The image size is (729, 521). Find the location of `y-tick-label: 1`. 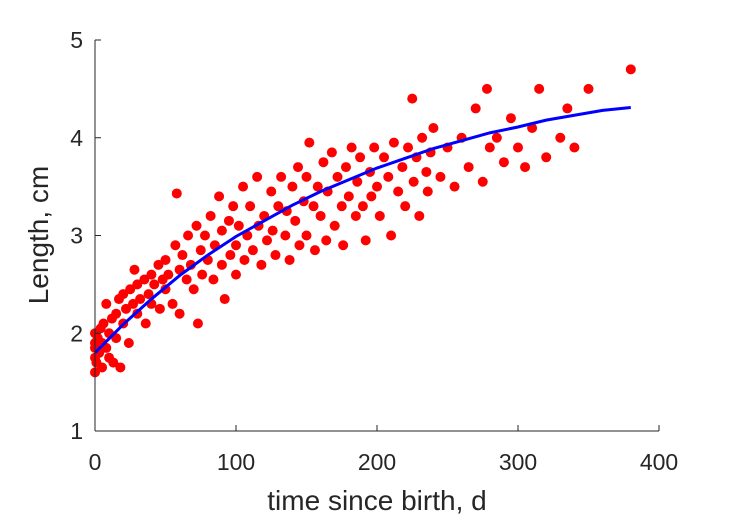

y-tick-label: 1 is located at coordinates (76, 431).